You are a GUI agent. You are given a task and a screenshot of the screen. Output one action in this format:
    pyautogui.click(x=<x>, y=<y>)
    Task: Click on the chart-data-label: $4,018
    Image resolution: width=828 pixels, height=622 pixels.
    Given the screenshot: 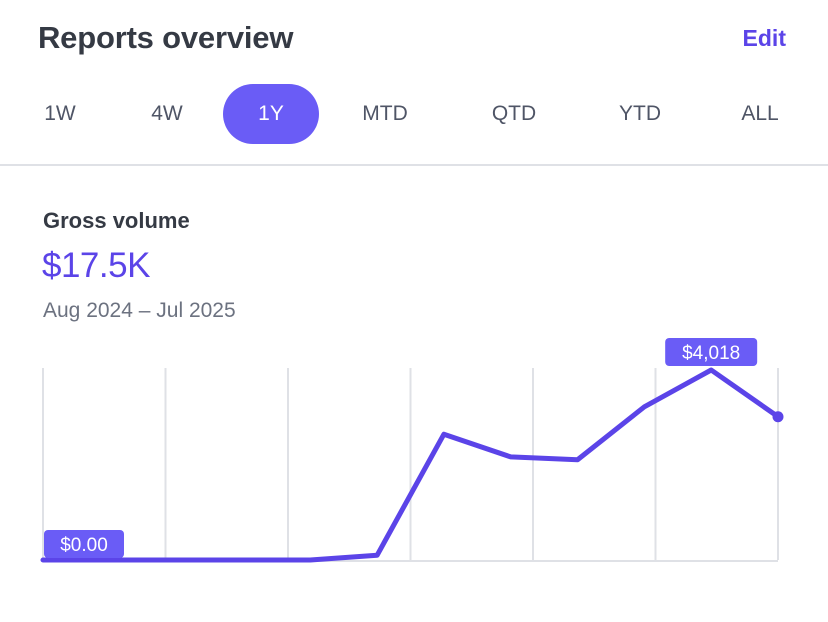 What is the action you would take?
    pyautogui.click(x=711, y=353)
    